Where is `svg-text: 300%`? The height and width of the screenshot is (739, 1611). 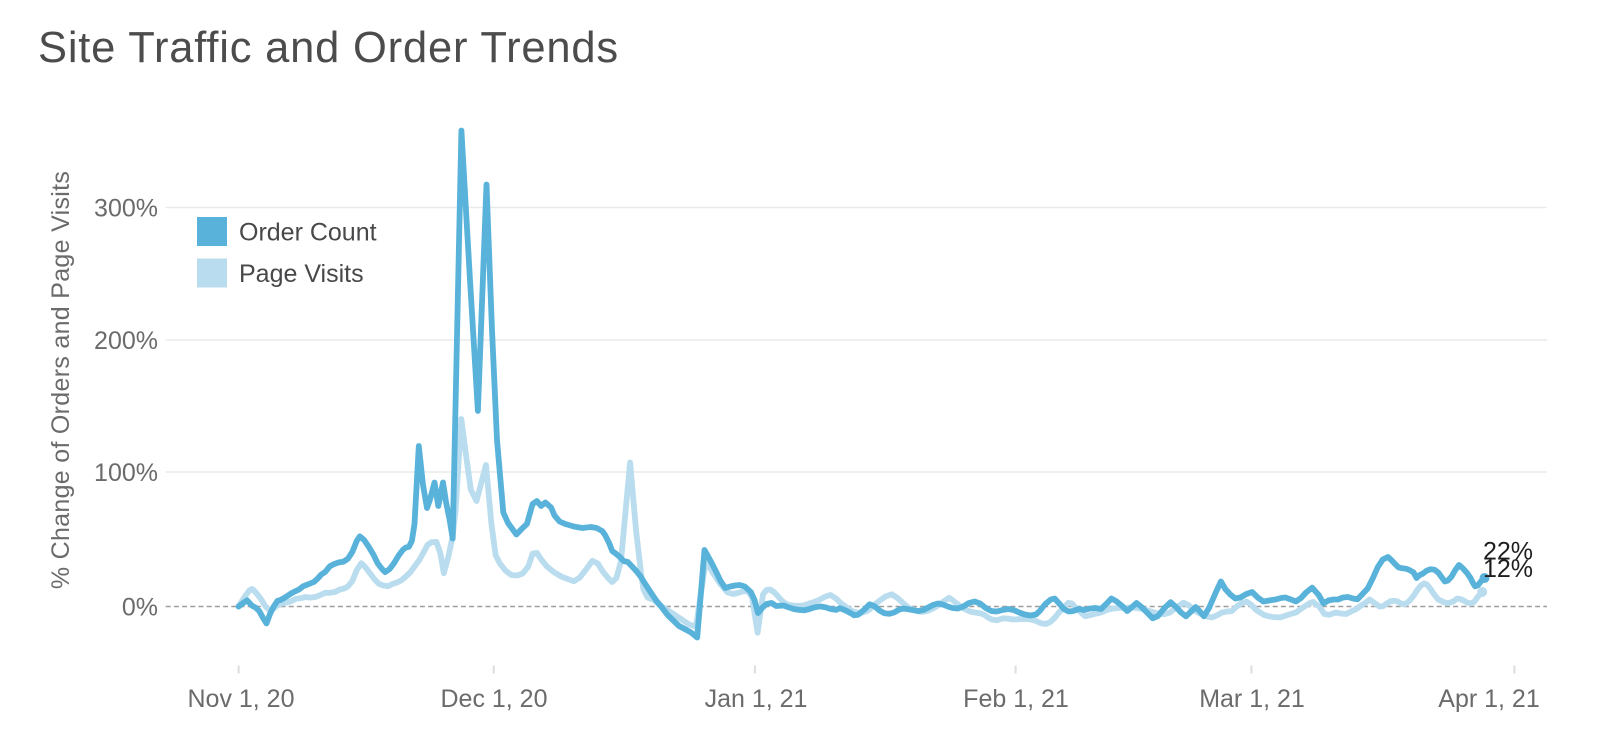 svg-text: 300% is located at coordinates (126, 209).